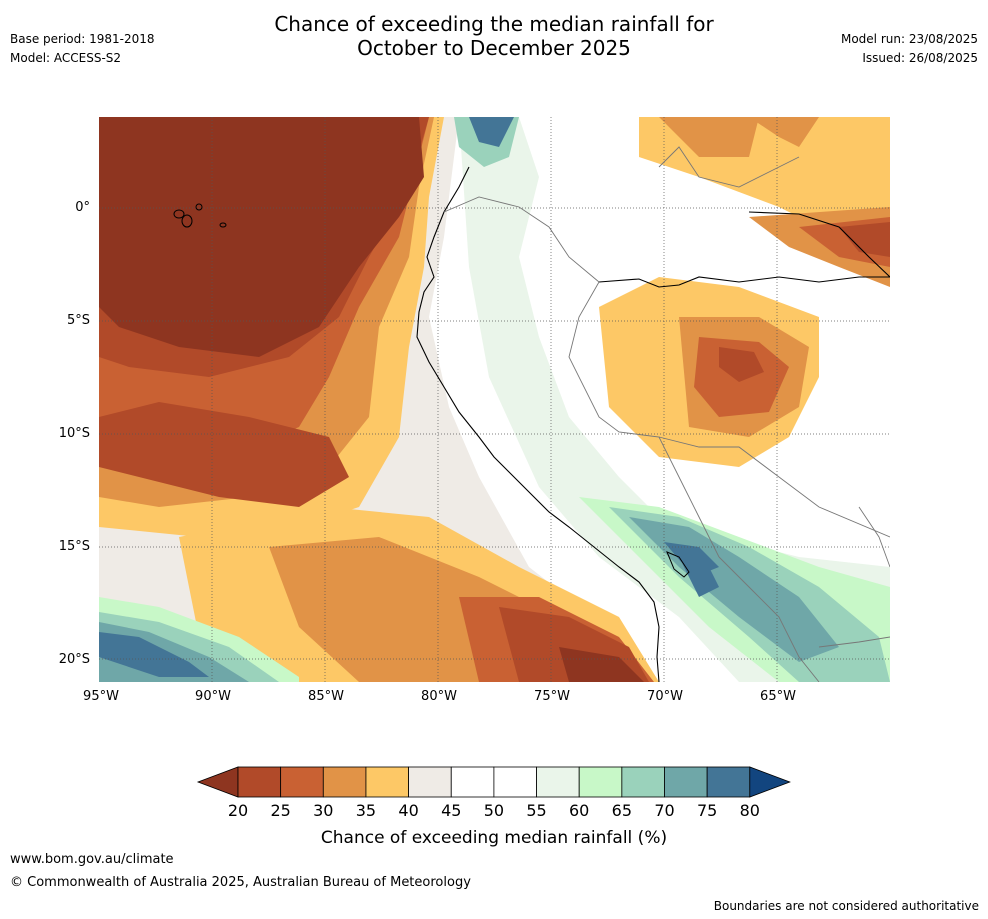  I want to click on meta-right: Model run: 23/08/2025 Issued: 26/08/2025, so click(909, 49).